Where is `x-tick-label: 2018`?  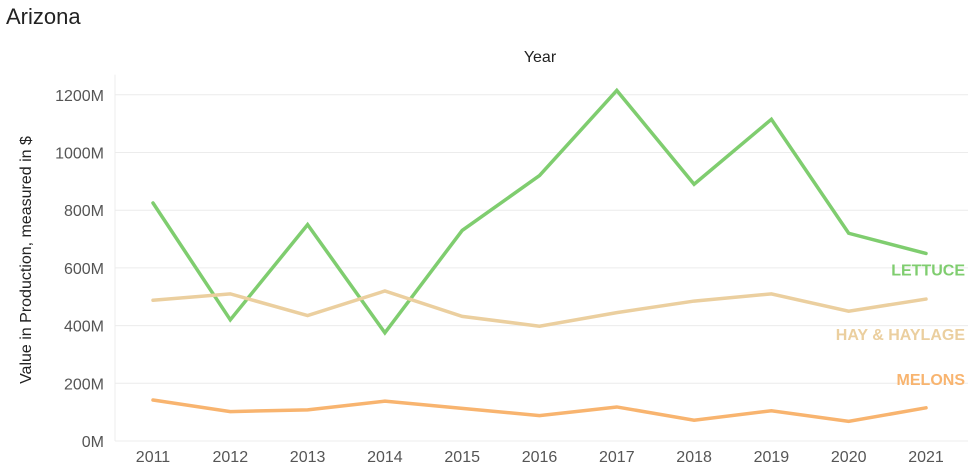
x-tick-label: 2018 is located at coordinates (694, 457).